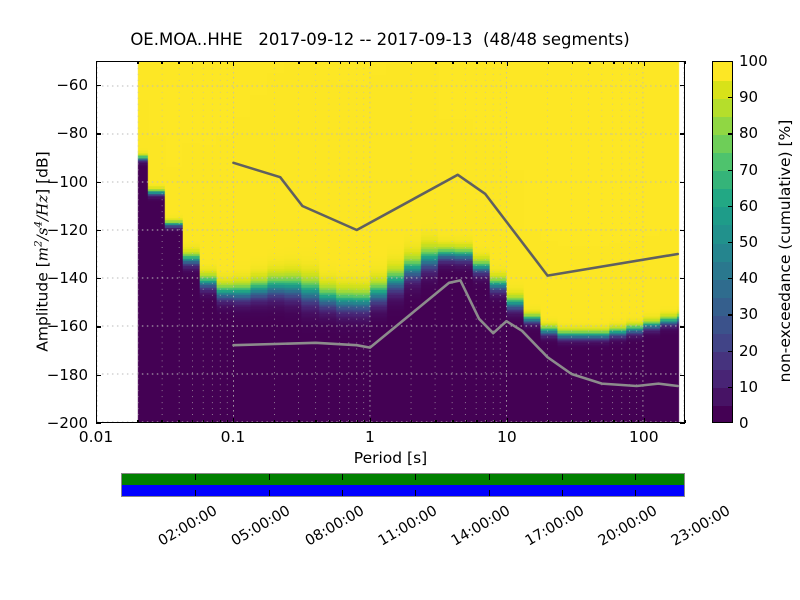 This screenshot has height=600, width=800. Describe the element at coordinates (42, 173) in the screenshot. I see `y-axis-label-suffix: ] [dB]` at that location.